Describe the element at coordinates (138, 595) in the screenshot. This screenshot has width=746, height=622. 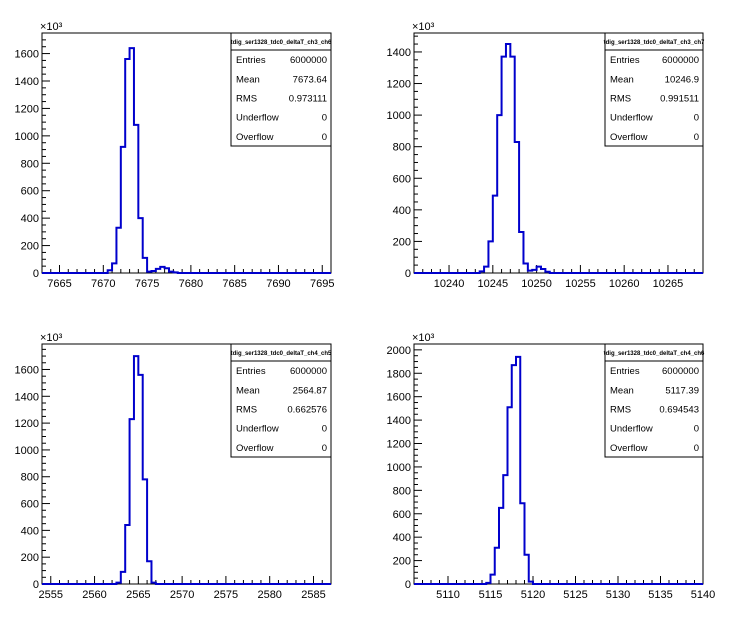
I see `x-tick-label: 2565` at that location.